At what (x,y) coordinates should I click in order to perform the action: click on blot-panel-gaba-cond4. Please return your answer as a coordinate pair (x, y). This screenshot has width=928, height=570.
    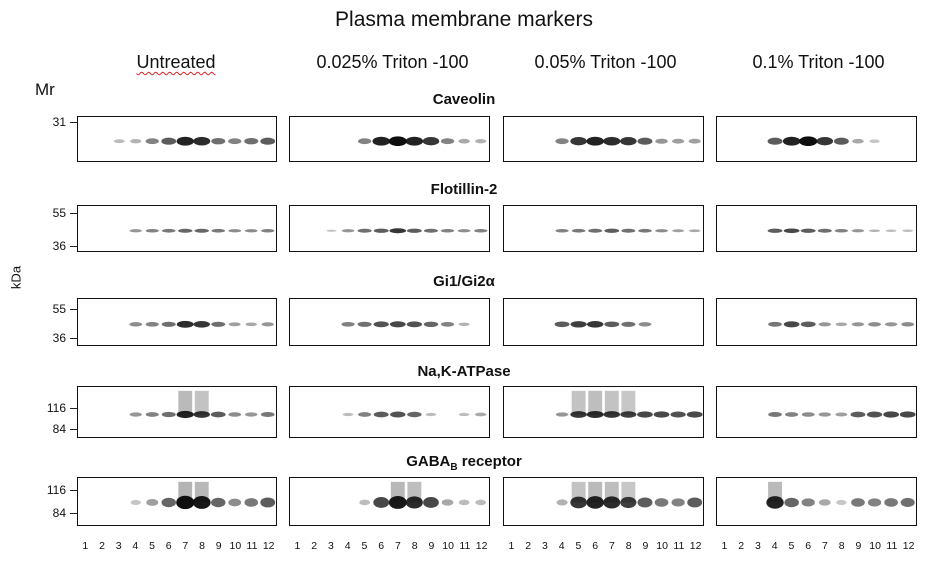
    Looking at the image, I should click on (816, 501).